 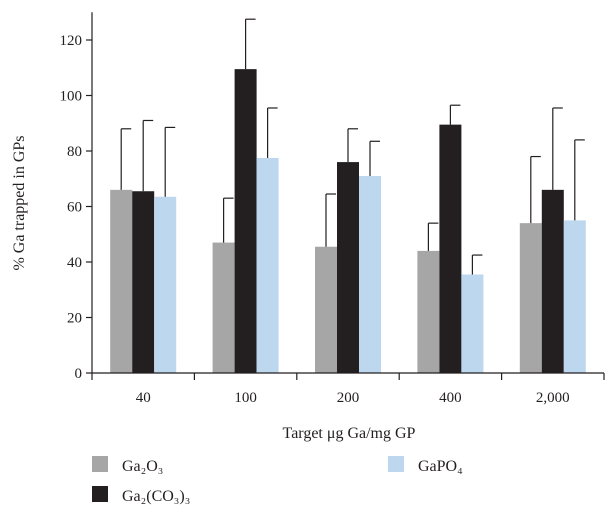 What do you see at coordinates (245, 398) in the screenshot?
I see `x-tick-label: 100` at bounding box center [245, 398].